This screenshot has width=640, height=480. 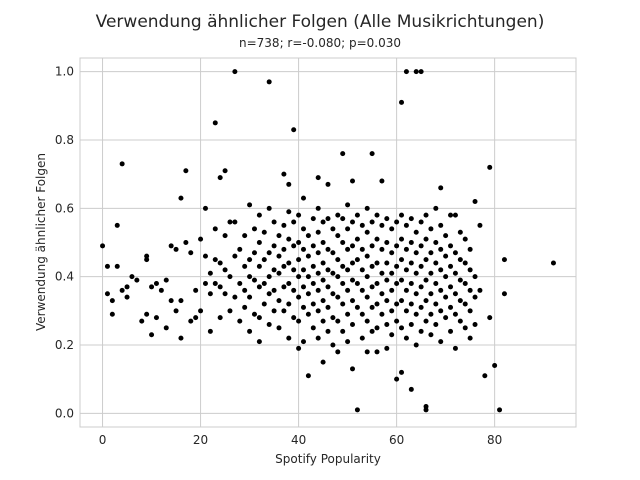 What do you see at coordinates (494, 440) in the screenshot?
I see `x-tick-label: 80` at bounding box center [494, 440].